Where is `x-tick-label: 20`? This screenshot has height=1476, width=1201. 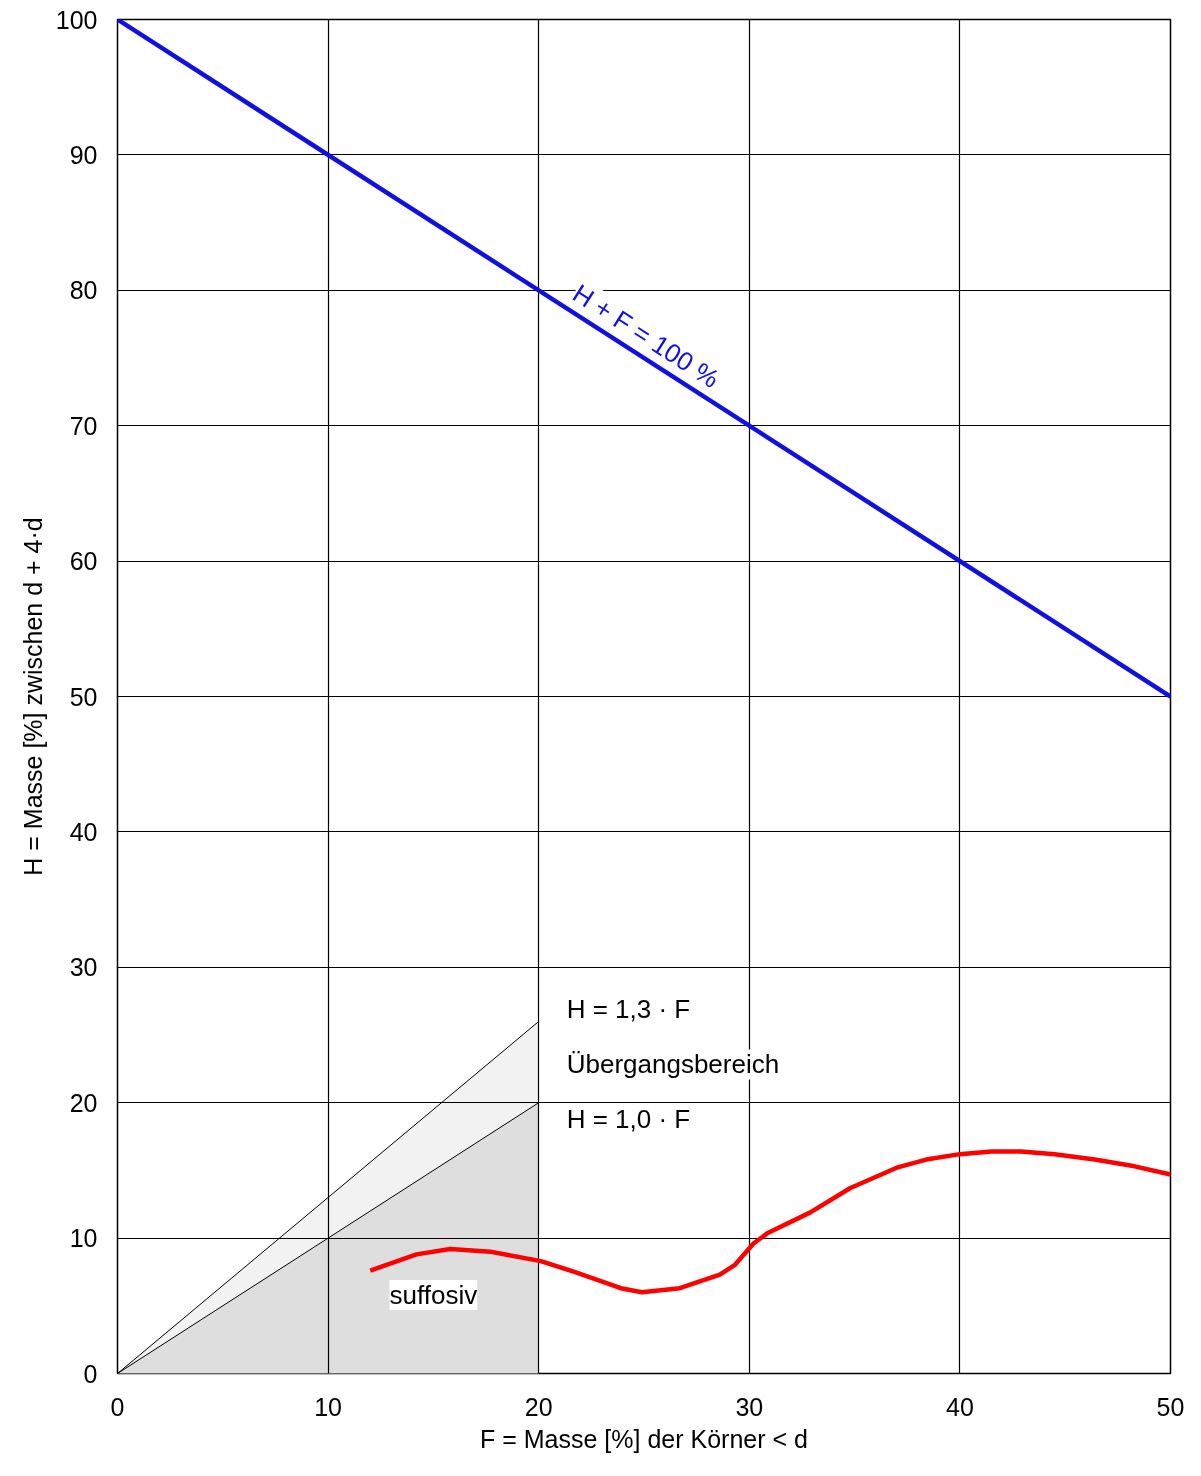 x-tick-label: 20 is located at coordinates (538, 1406).